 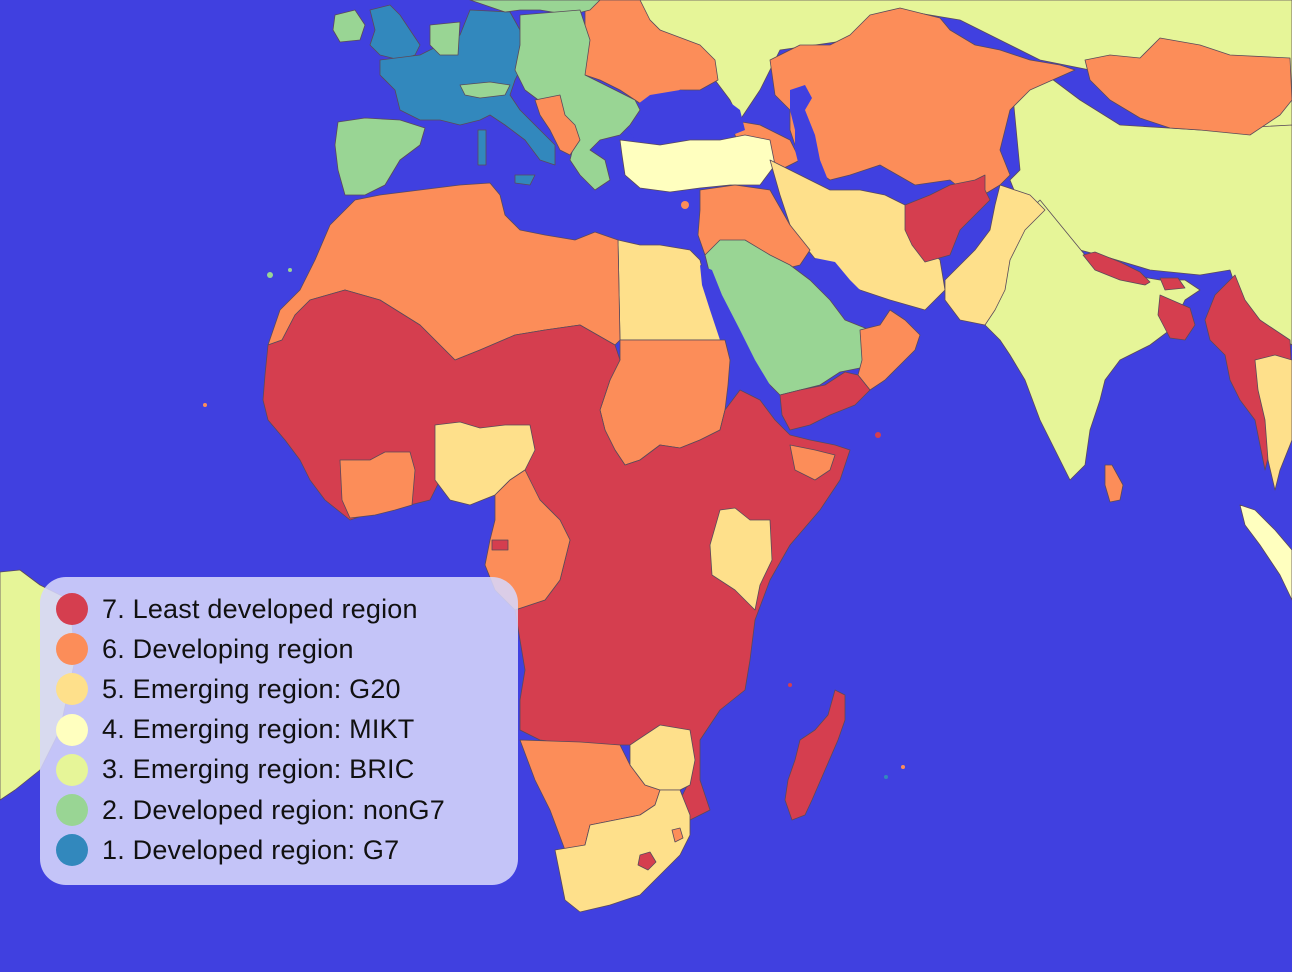 I want to click on legend-label: 3. Emerging region: BRIC, so click(x=258, y=769).